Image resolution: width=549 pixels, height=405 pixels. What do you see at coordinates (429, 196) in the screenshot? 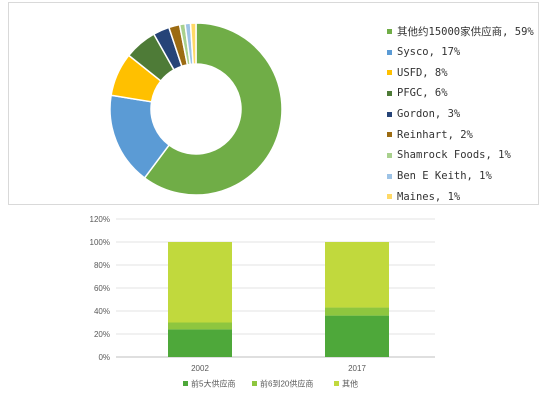
I see `legend-label: Maines, 1%` at bounding box center [429, 196].